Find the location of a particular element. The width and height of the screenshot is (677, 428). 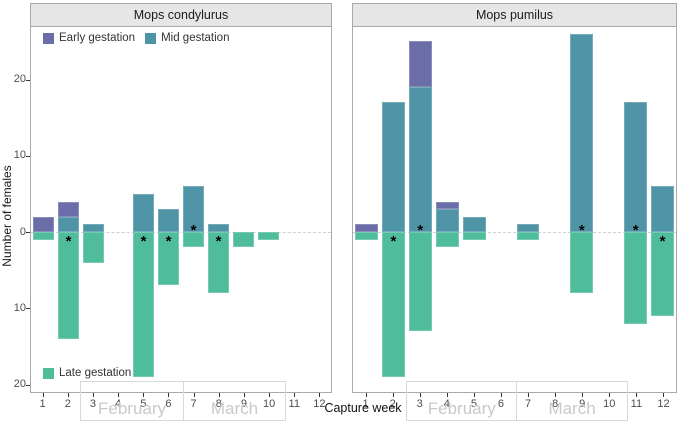

mid-gestation-swatch is located at coordinates (151, 38).